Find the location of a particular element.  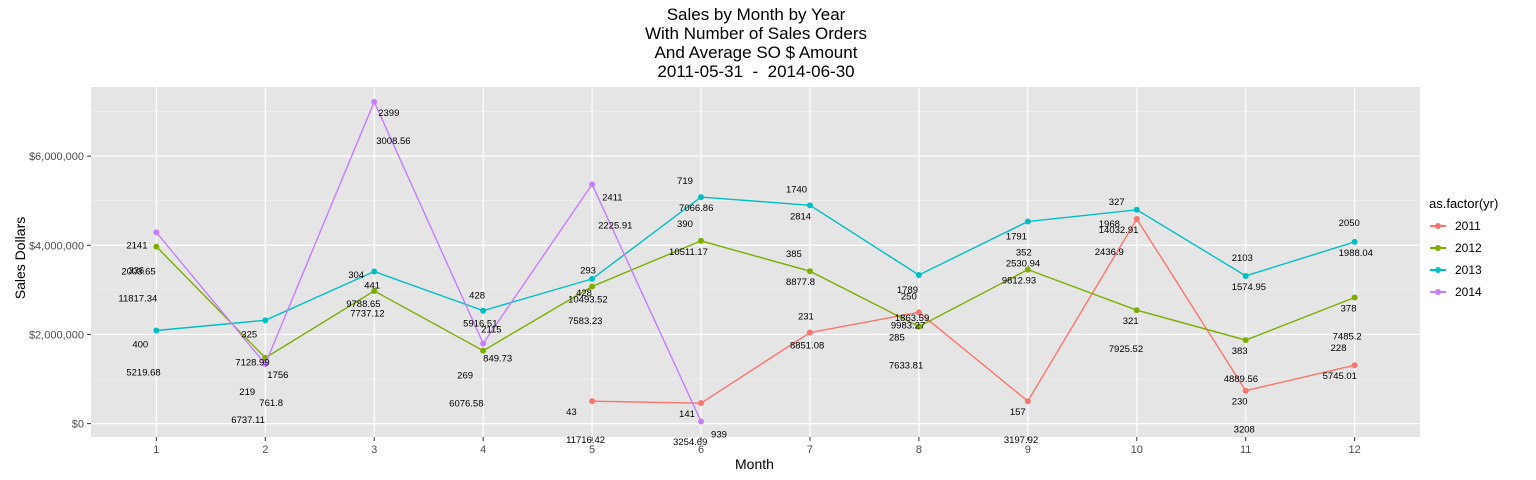

data-label-avg-2011: 11716.42 is located at coordinates (585, 440).